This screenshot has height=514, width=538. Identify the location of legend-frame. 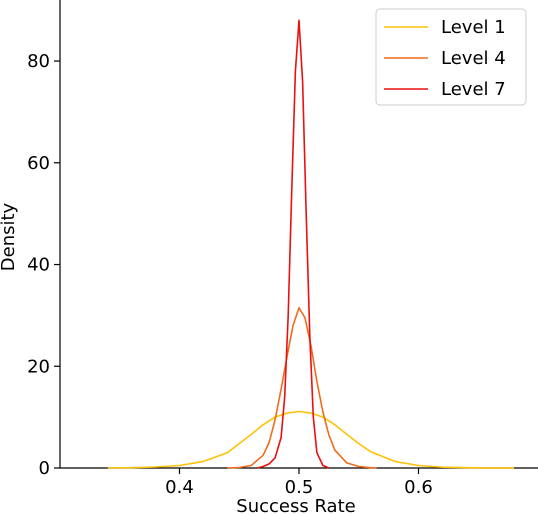
(451, 57).